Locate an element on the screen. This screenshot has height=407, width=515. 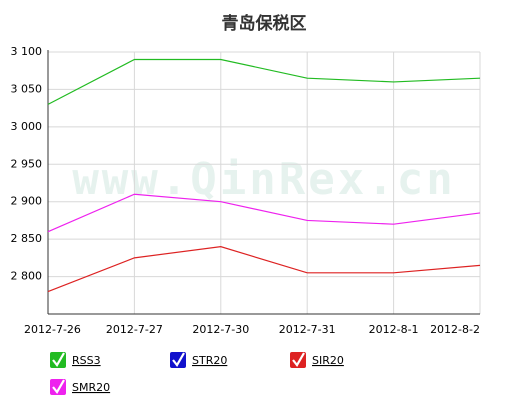
y-tick-label: 2 900 is located at coordinates (27, 201).